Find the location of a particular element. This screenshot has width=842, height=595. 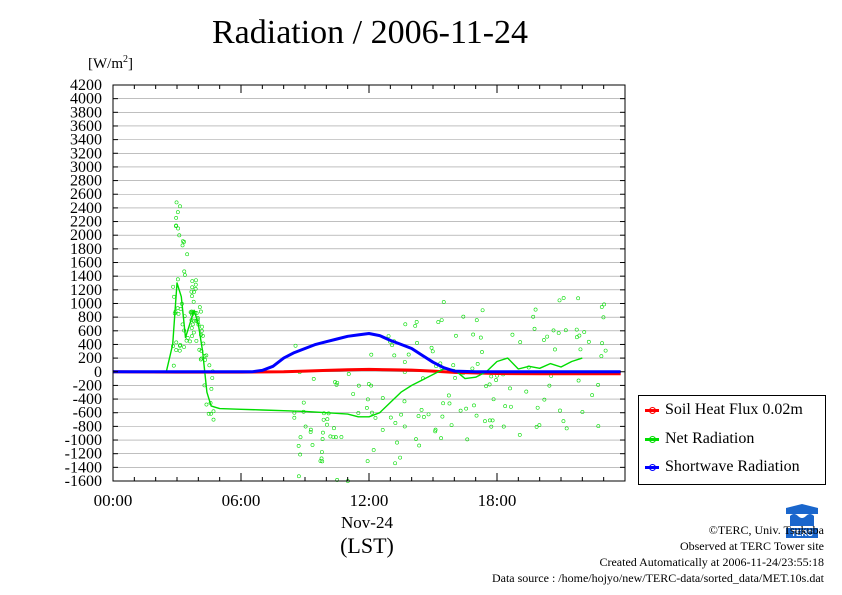

x-date-label: Nov-24 is located at coordinates (367, 522).